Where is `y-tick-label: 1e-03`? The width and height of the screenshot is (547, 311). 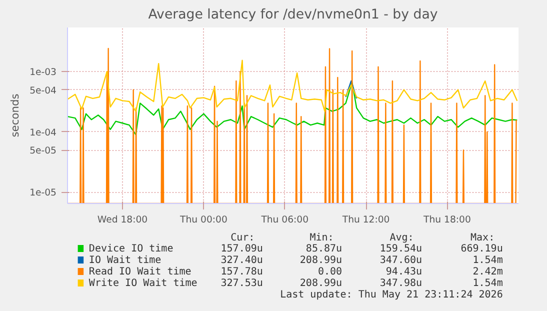
y-tick-label: 1e-03 is located at coordinates (43, 72).